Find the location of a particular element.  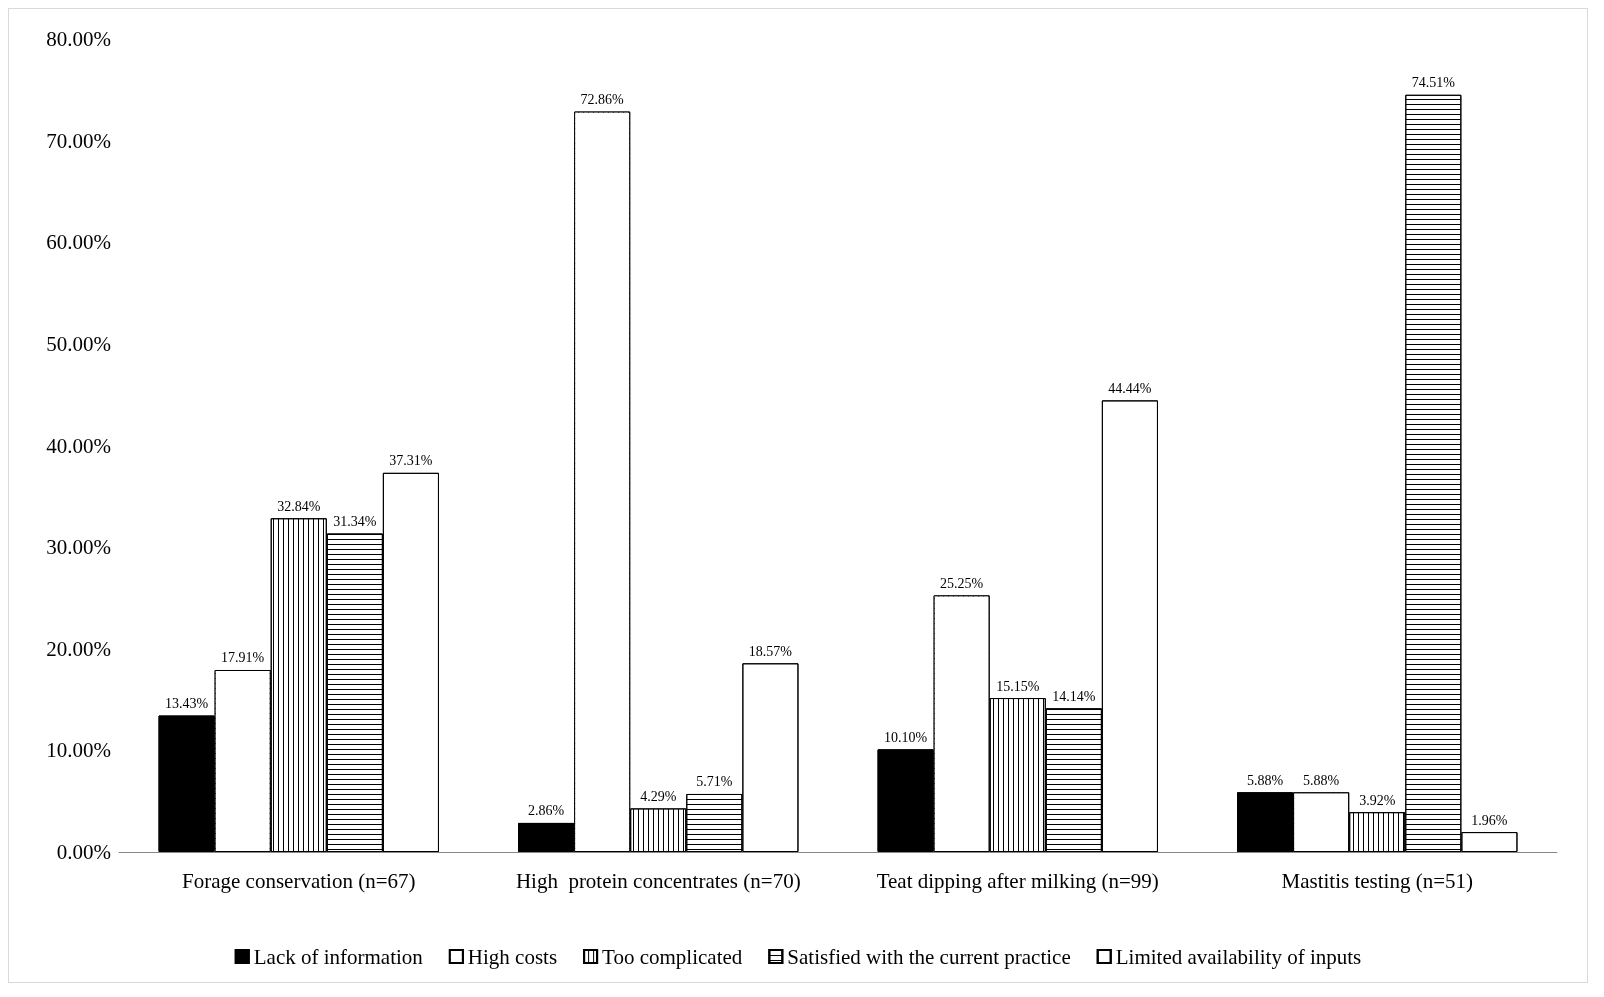

y-tick-label: 0.00% is located at coordinates (83, 852).